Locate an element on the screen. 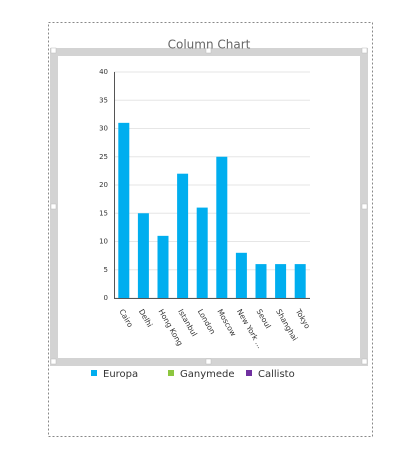 This screenshot has height=460, width=414. legend-label: Ganymede is located at coordinates (207, 374).